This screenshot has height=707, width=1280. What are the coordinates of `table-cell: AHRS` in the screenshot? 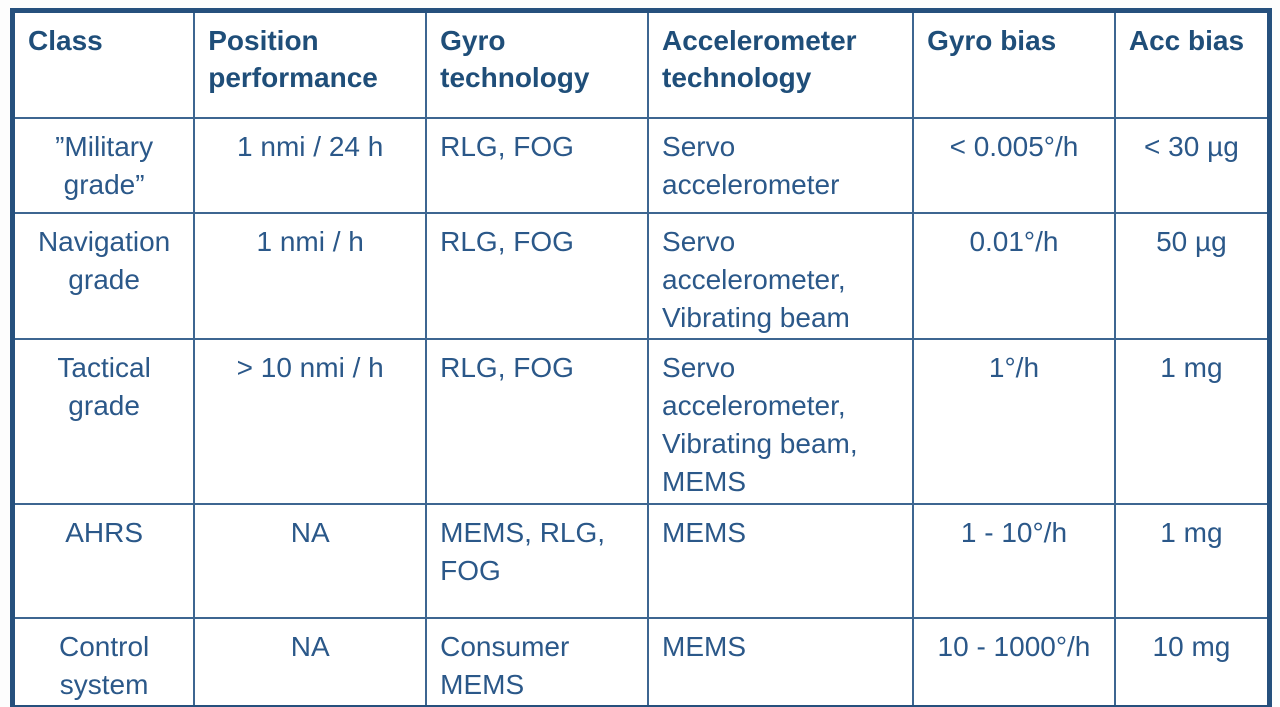 It's located at (103, 560).